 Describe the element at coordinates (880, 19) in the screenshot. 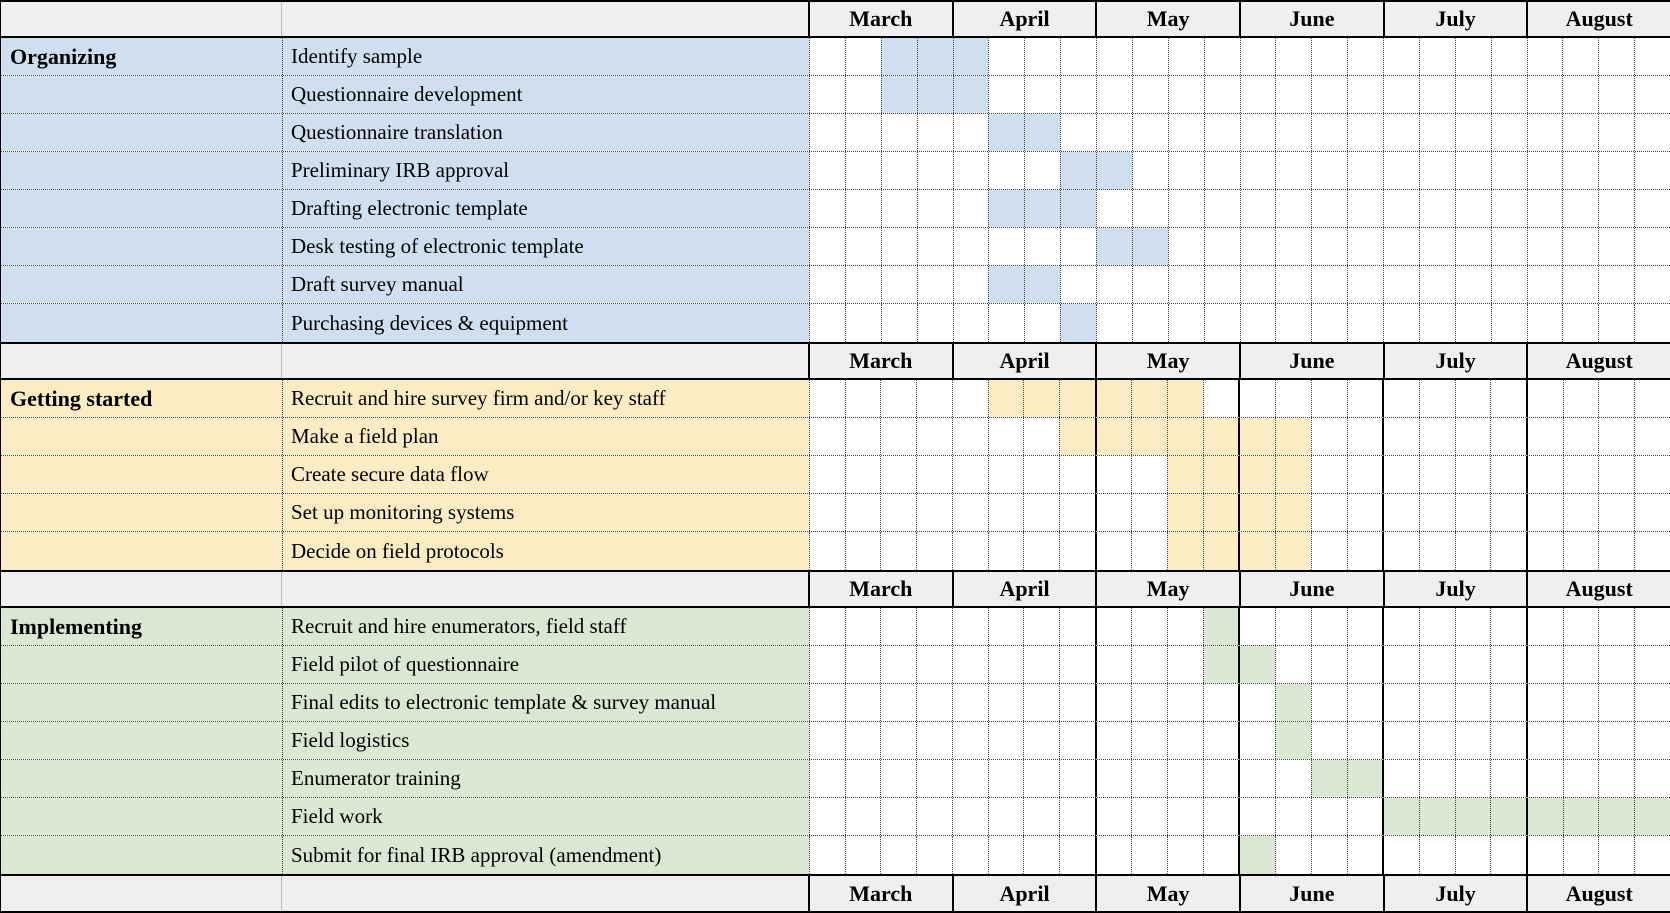

I see `month-header-cell: March` at that location.